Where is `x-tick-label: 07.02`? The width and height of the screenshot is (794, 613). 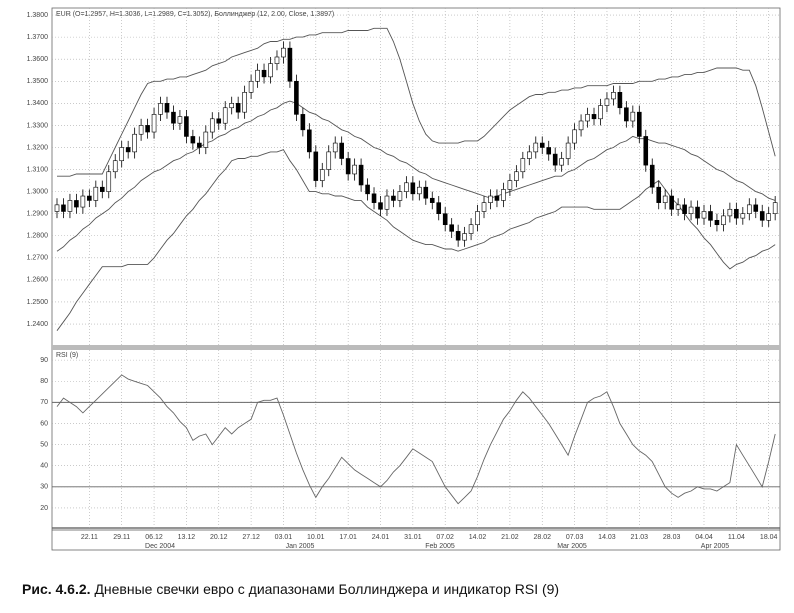 x-tick-label: 07.02 is located at coordinates (445, 537).